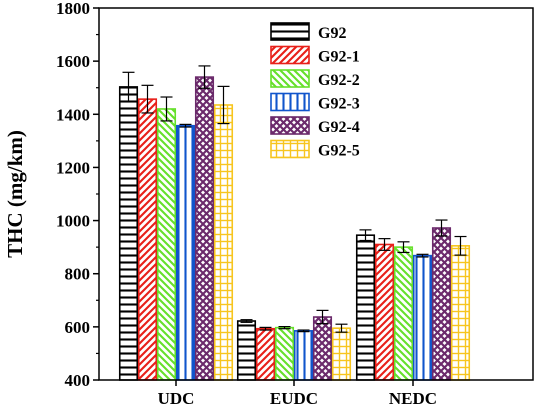  Describe the element at coordinates (339, 57) in the screenshot. I see `legend-label: G92-1` at that location.